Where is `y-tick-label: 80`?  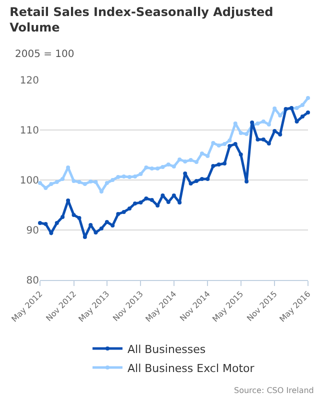
y-tick-label: 80 is located at coordinates (32, 281).